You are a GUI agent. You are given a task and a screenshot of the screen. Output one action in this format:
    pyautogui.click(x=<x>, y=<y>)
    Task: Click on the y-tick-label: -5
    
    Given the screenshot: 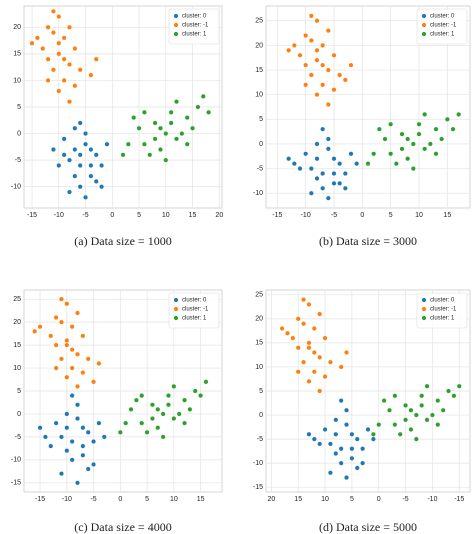 What is the action you would take?
    pyautogui.click(x=260, y=439)
    